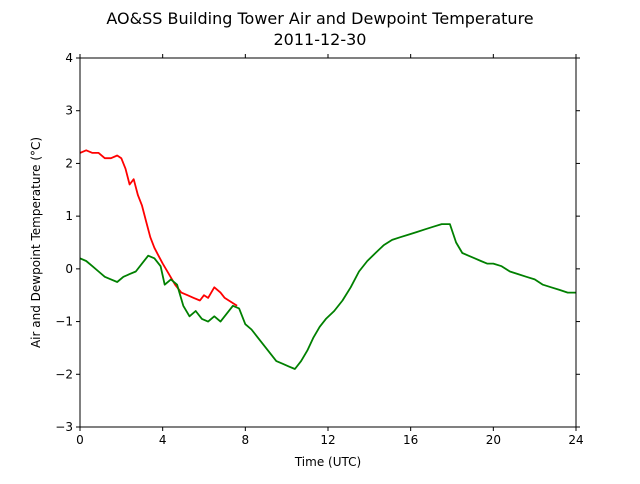 Image resolution: width=640 pixels, height=484 pixels. Describe the element at coordinates (410, 440) in the screenshot. I see `x-tick-label: 16` at that location.